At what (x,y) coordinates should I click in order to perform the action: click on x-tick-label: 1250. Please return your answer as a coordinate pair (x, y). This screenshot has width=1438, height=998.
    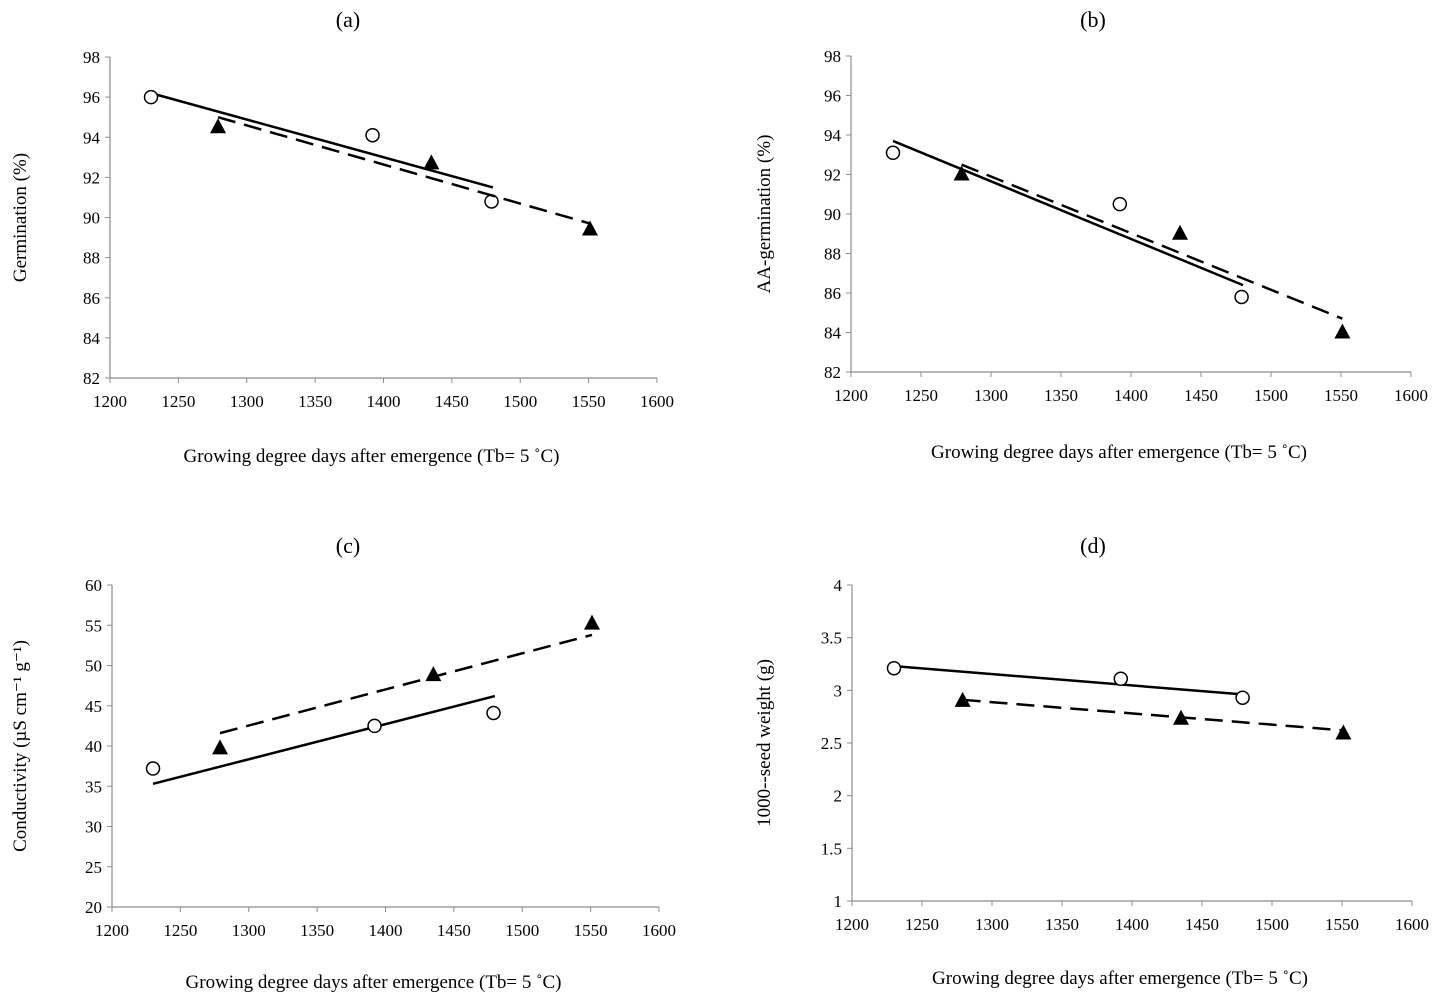
    Looking at the image, I should click on (178, 401).